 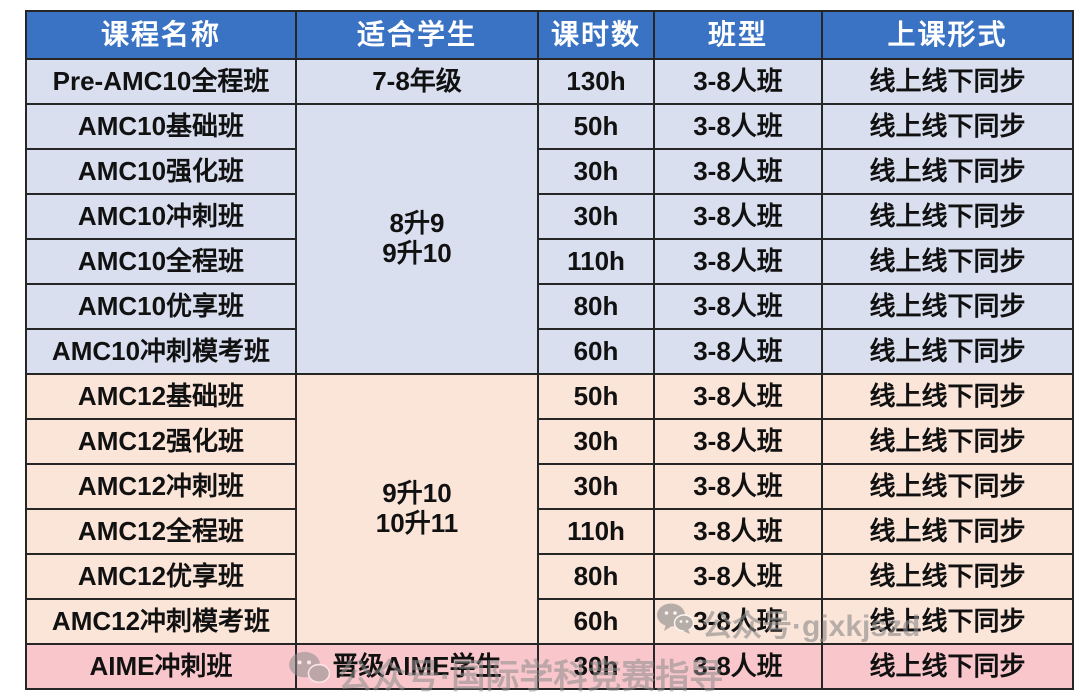 I want to click on students-cell: 8升9 9升10, so click(x=417, y=239).